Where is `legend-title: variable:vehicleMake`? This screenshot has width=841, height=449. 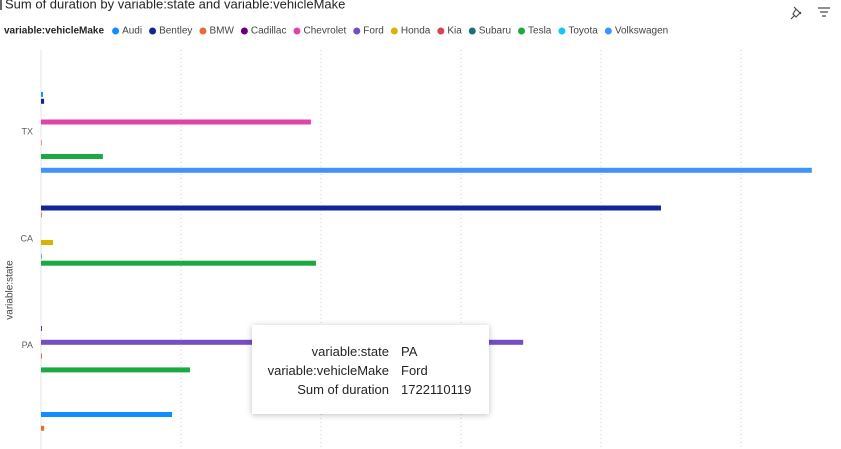
legend-title: variable:vehicleMake is located at coordinates (54, 31).